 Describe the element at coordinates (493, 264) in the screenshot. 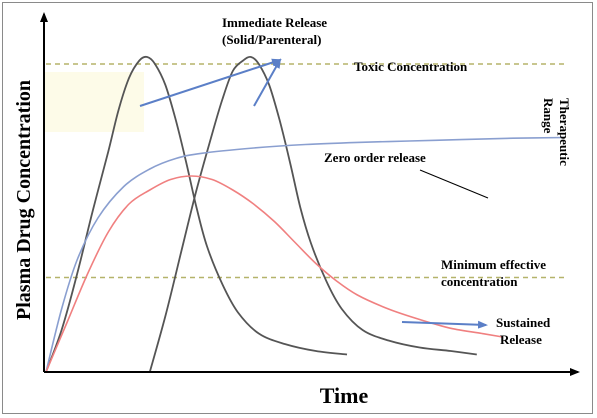

I see `mec-label-line-1: Minimum effective` at that location.